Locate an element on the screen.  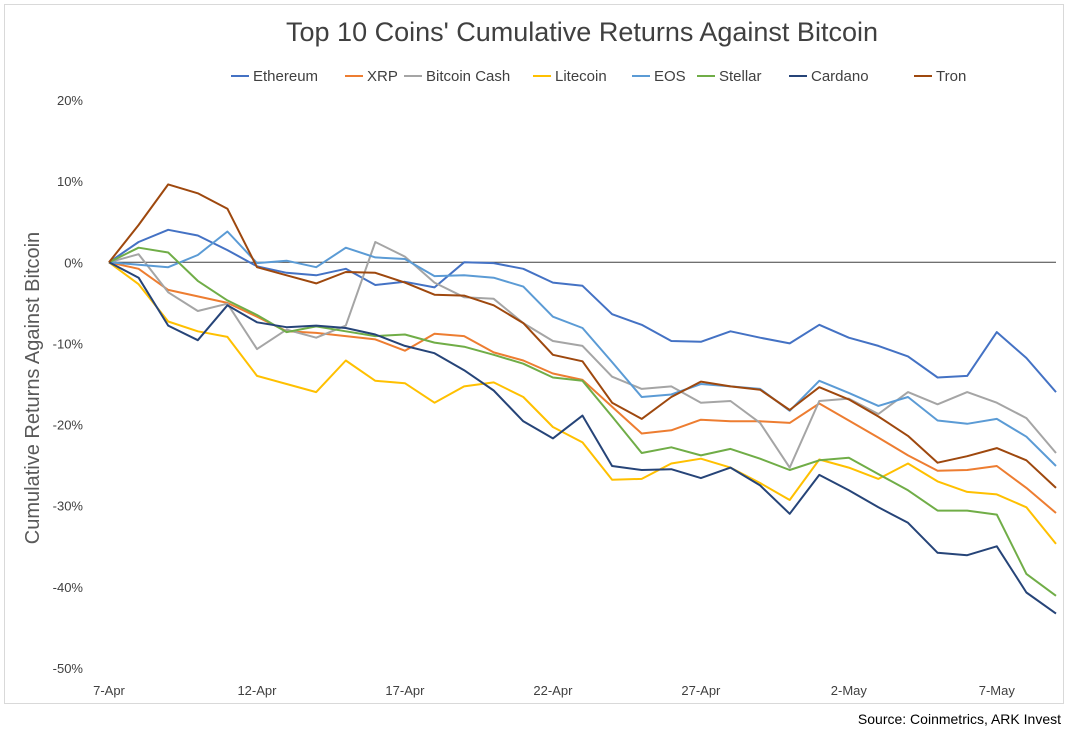
y-tick-label: 20% is located at coordinates (70, 100).